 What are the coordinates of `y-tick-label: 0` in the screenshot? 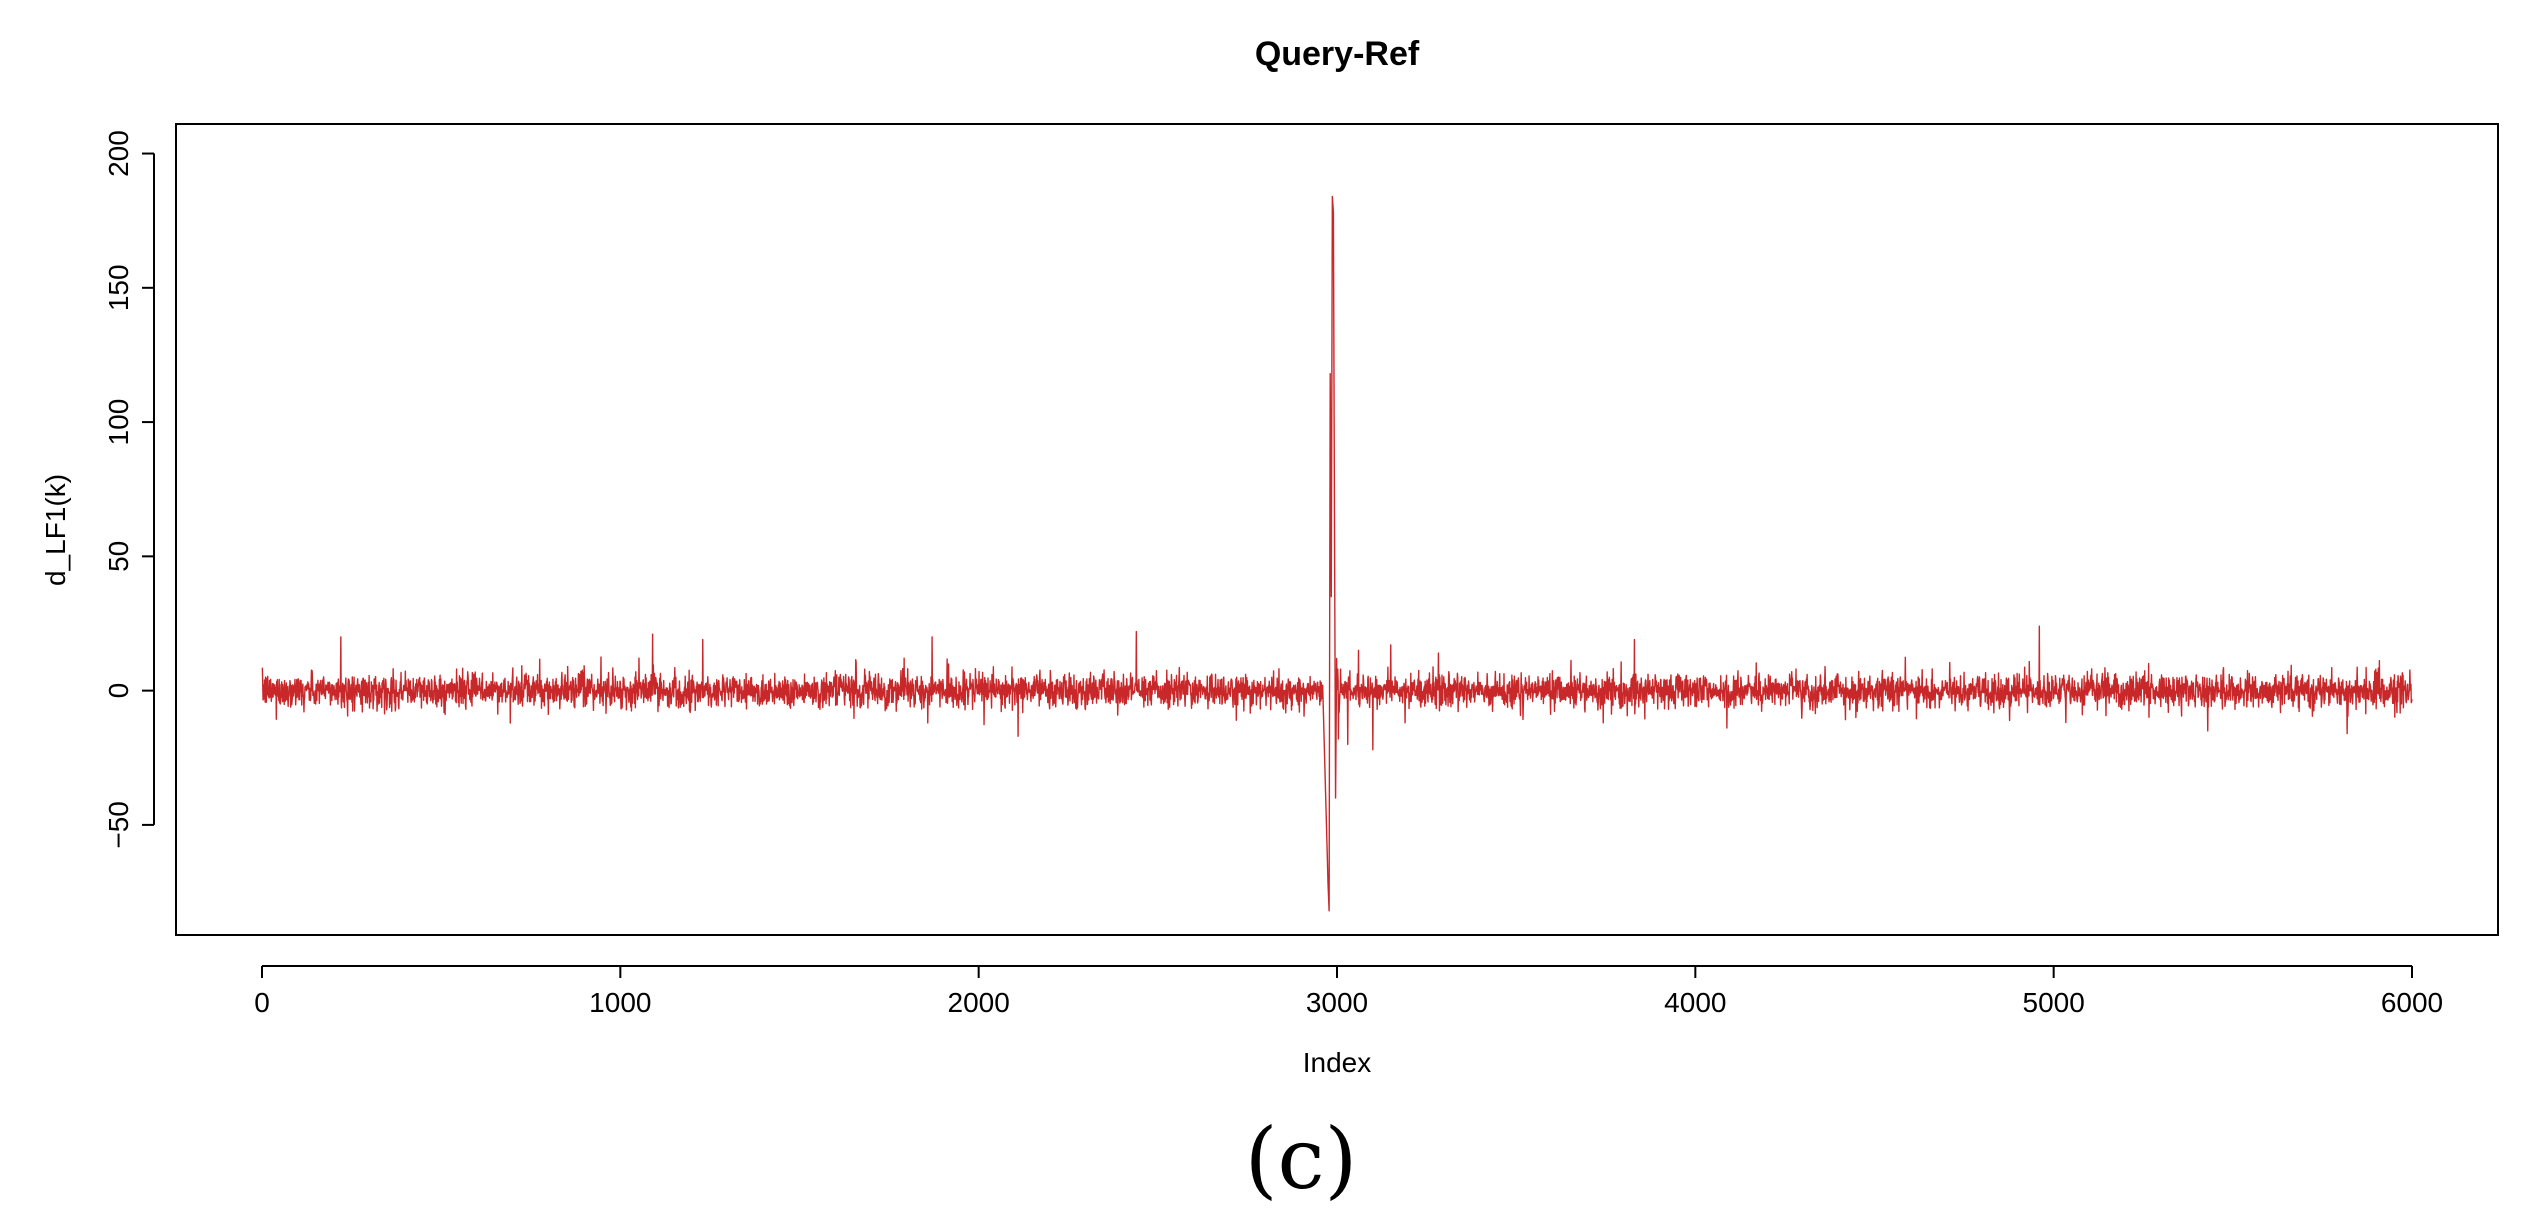 It's located at (118, 691).